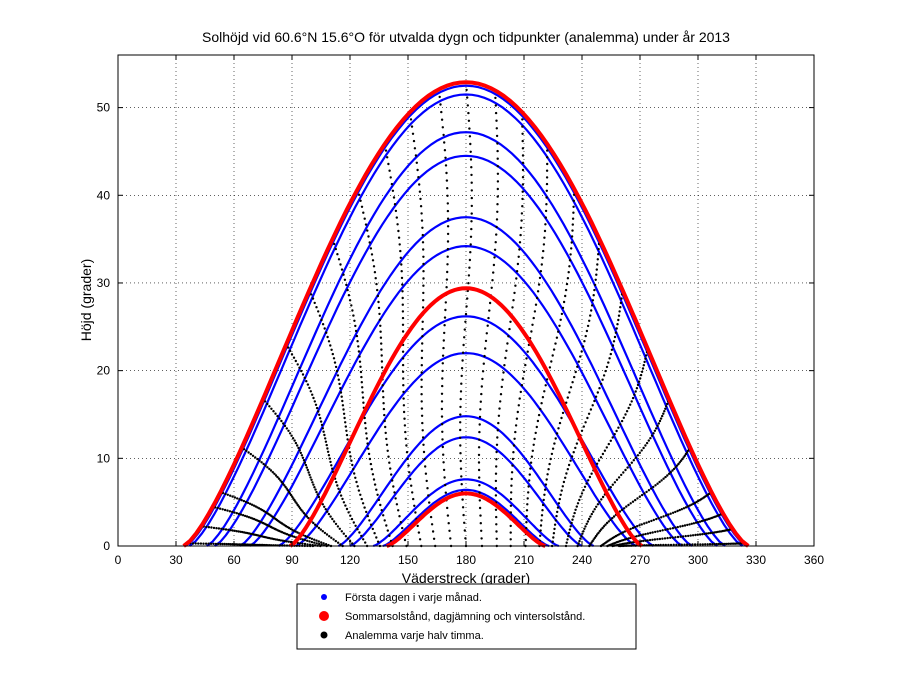  I want to click on y-tick-label: 20, so click(104, 371).